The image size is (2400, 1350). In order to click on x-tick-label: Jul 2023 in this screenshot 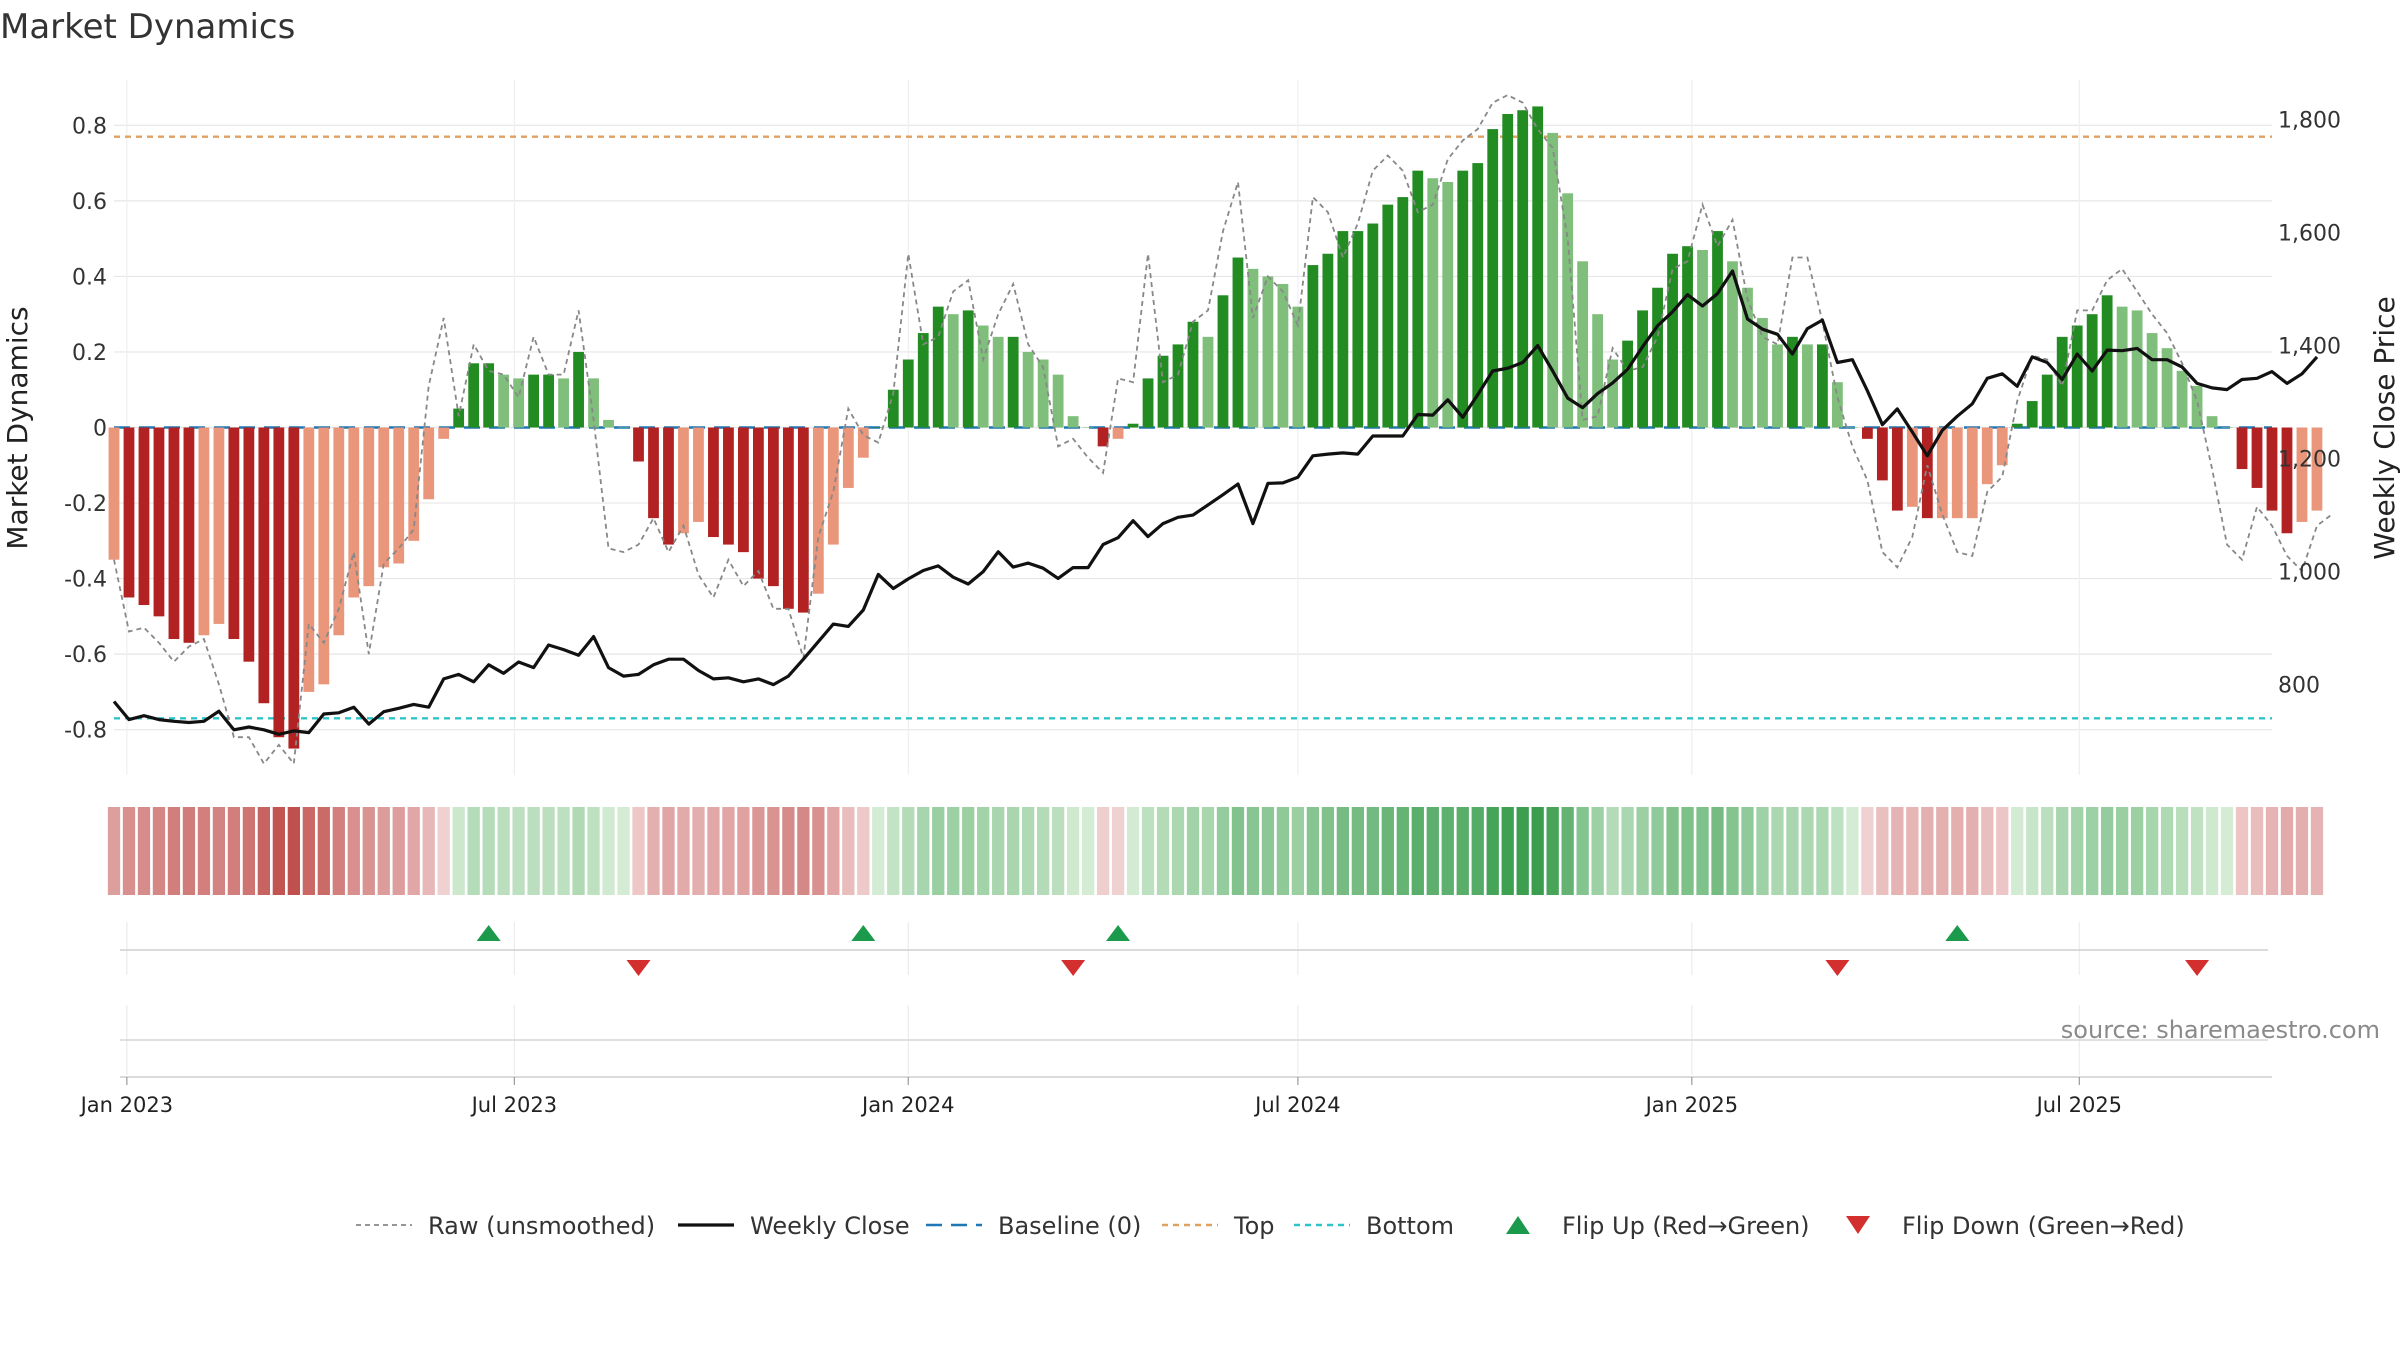, I will do `click(513, 1105)`.